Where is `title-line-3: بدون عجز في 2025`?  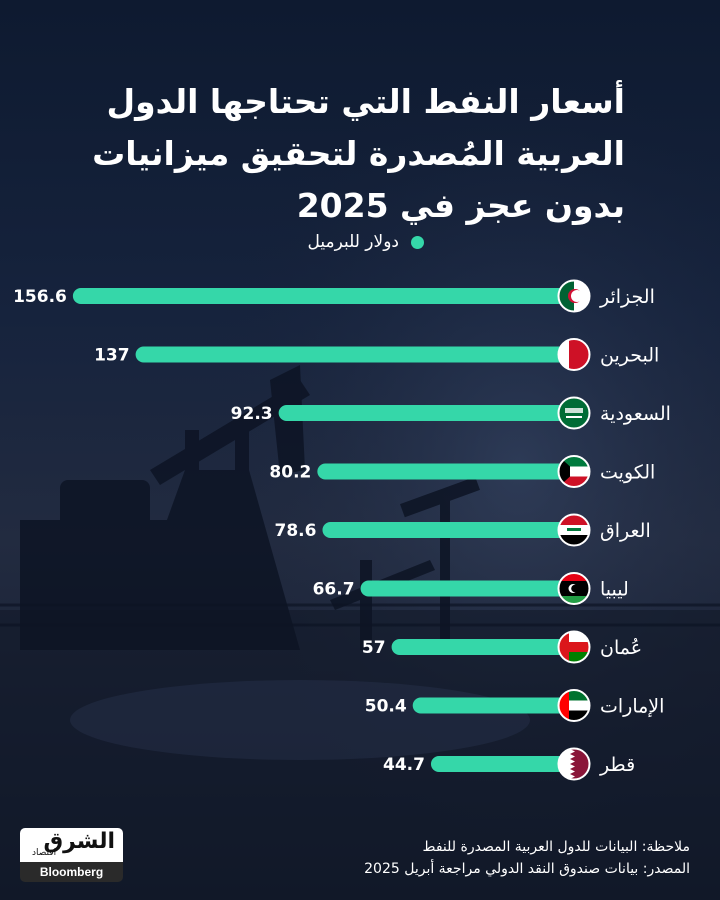 title-line-3: بدون عجز في 2025 is located at coordinates (460, 205).